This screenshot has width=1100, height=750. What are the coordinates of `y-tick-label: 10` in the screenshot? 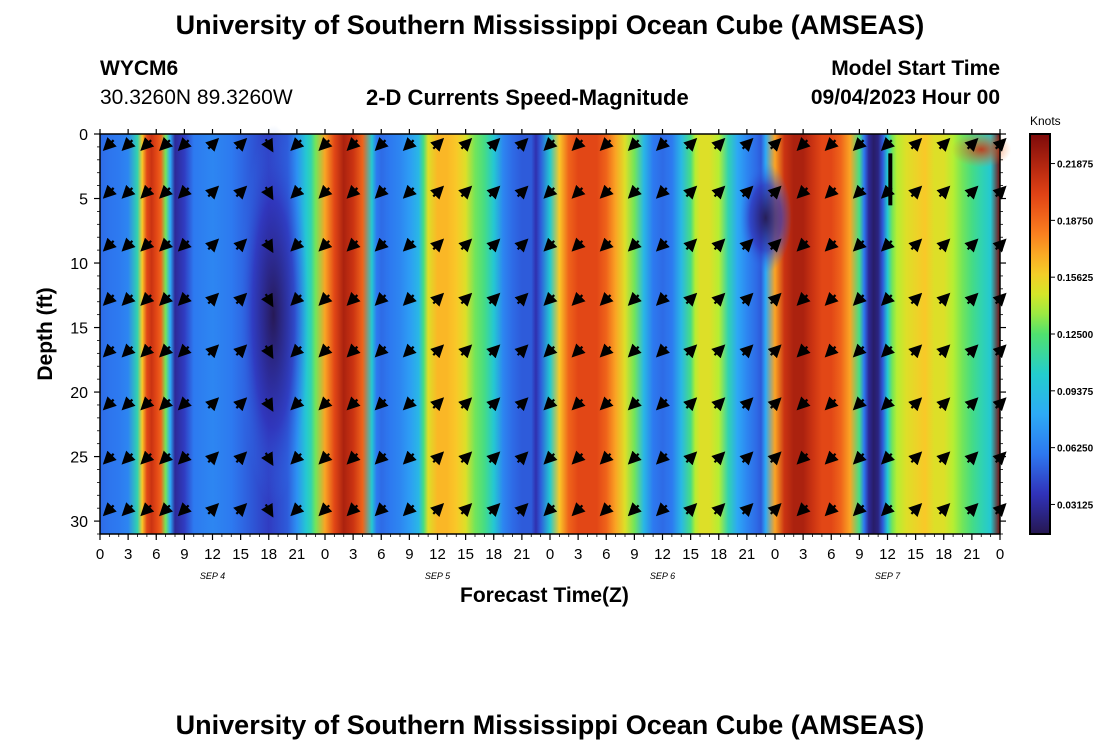 It's located at (79, 264).